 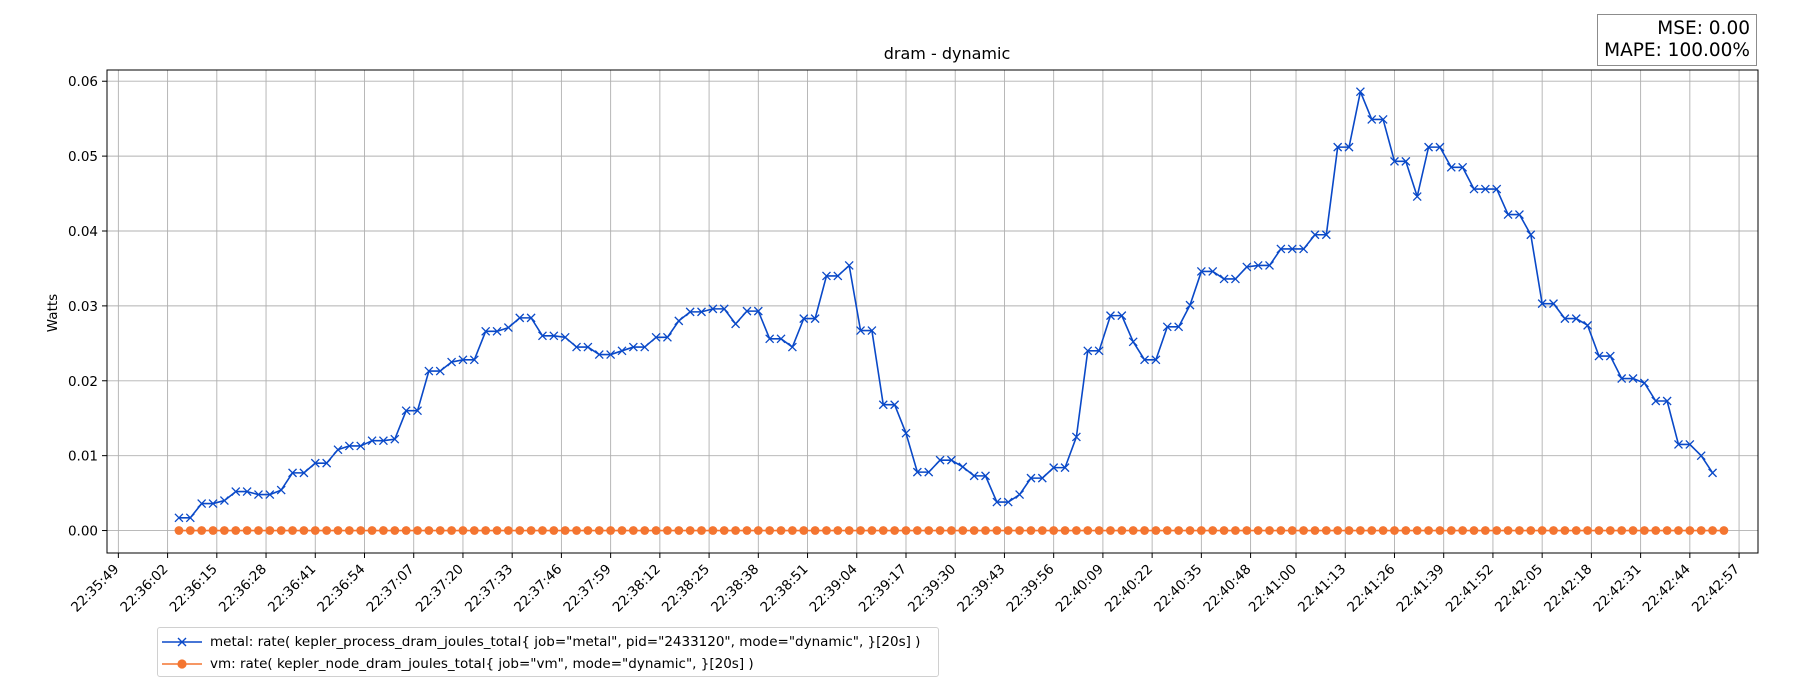 What do you see at coordinates (1470, 588) in the screenshot?
I see `x-tick-label: 22:41:52` at bounding box center [1470, 588].